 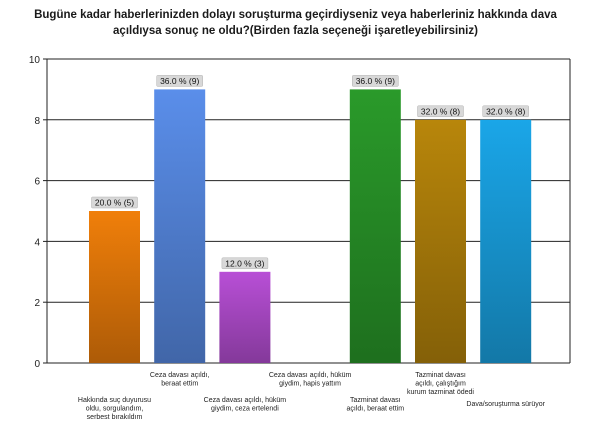 I want to click on x-category-label: açıldı, beraat ettim, so click(x=376, y=409).